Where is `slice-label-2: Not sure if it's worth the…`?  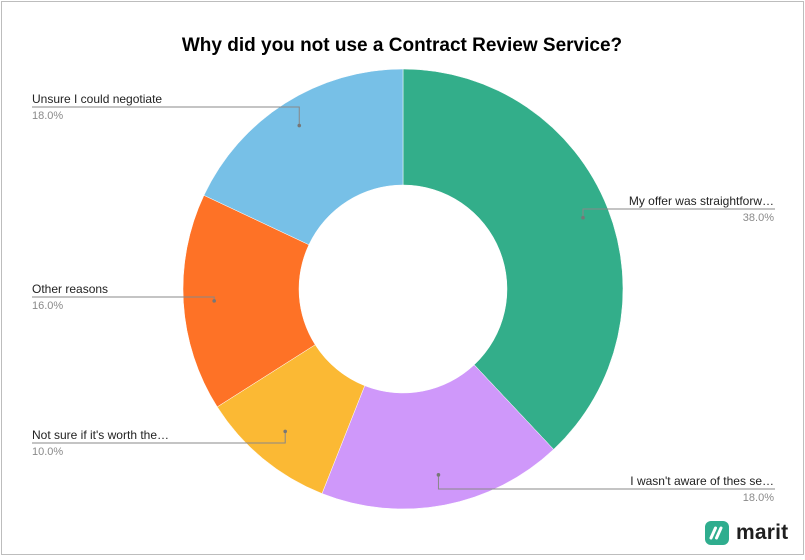 slice-label-2: Not sure if it's worth the… is located at coordinates (100, 435).